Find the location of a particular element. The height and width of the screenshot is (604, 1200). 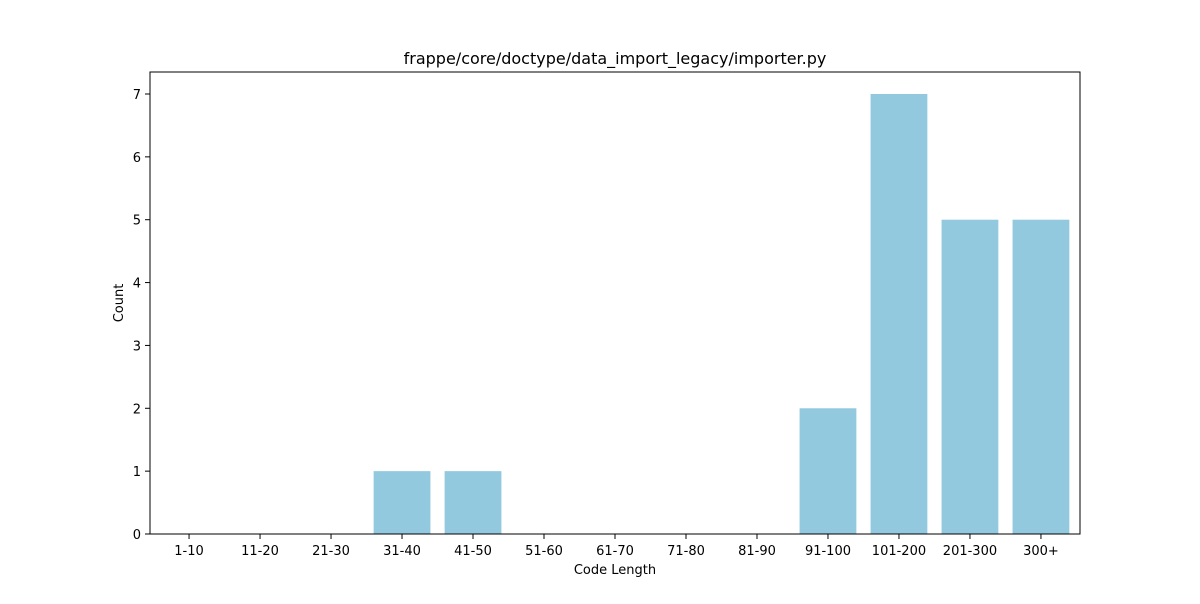

y-tick-label: 5 is located at coordinates (137, 221).